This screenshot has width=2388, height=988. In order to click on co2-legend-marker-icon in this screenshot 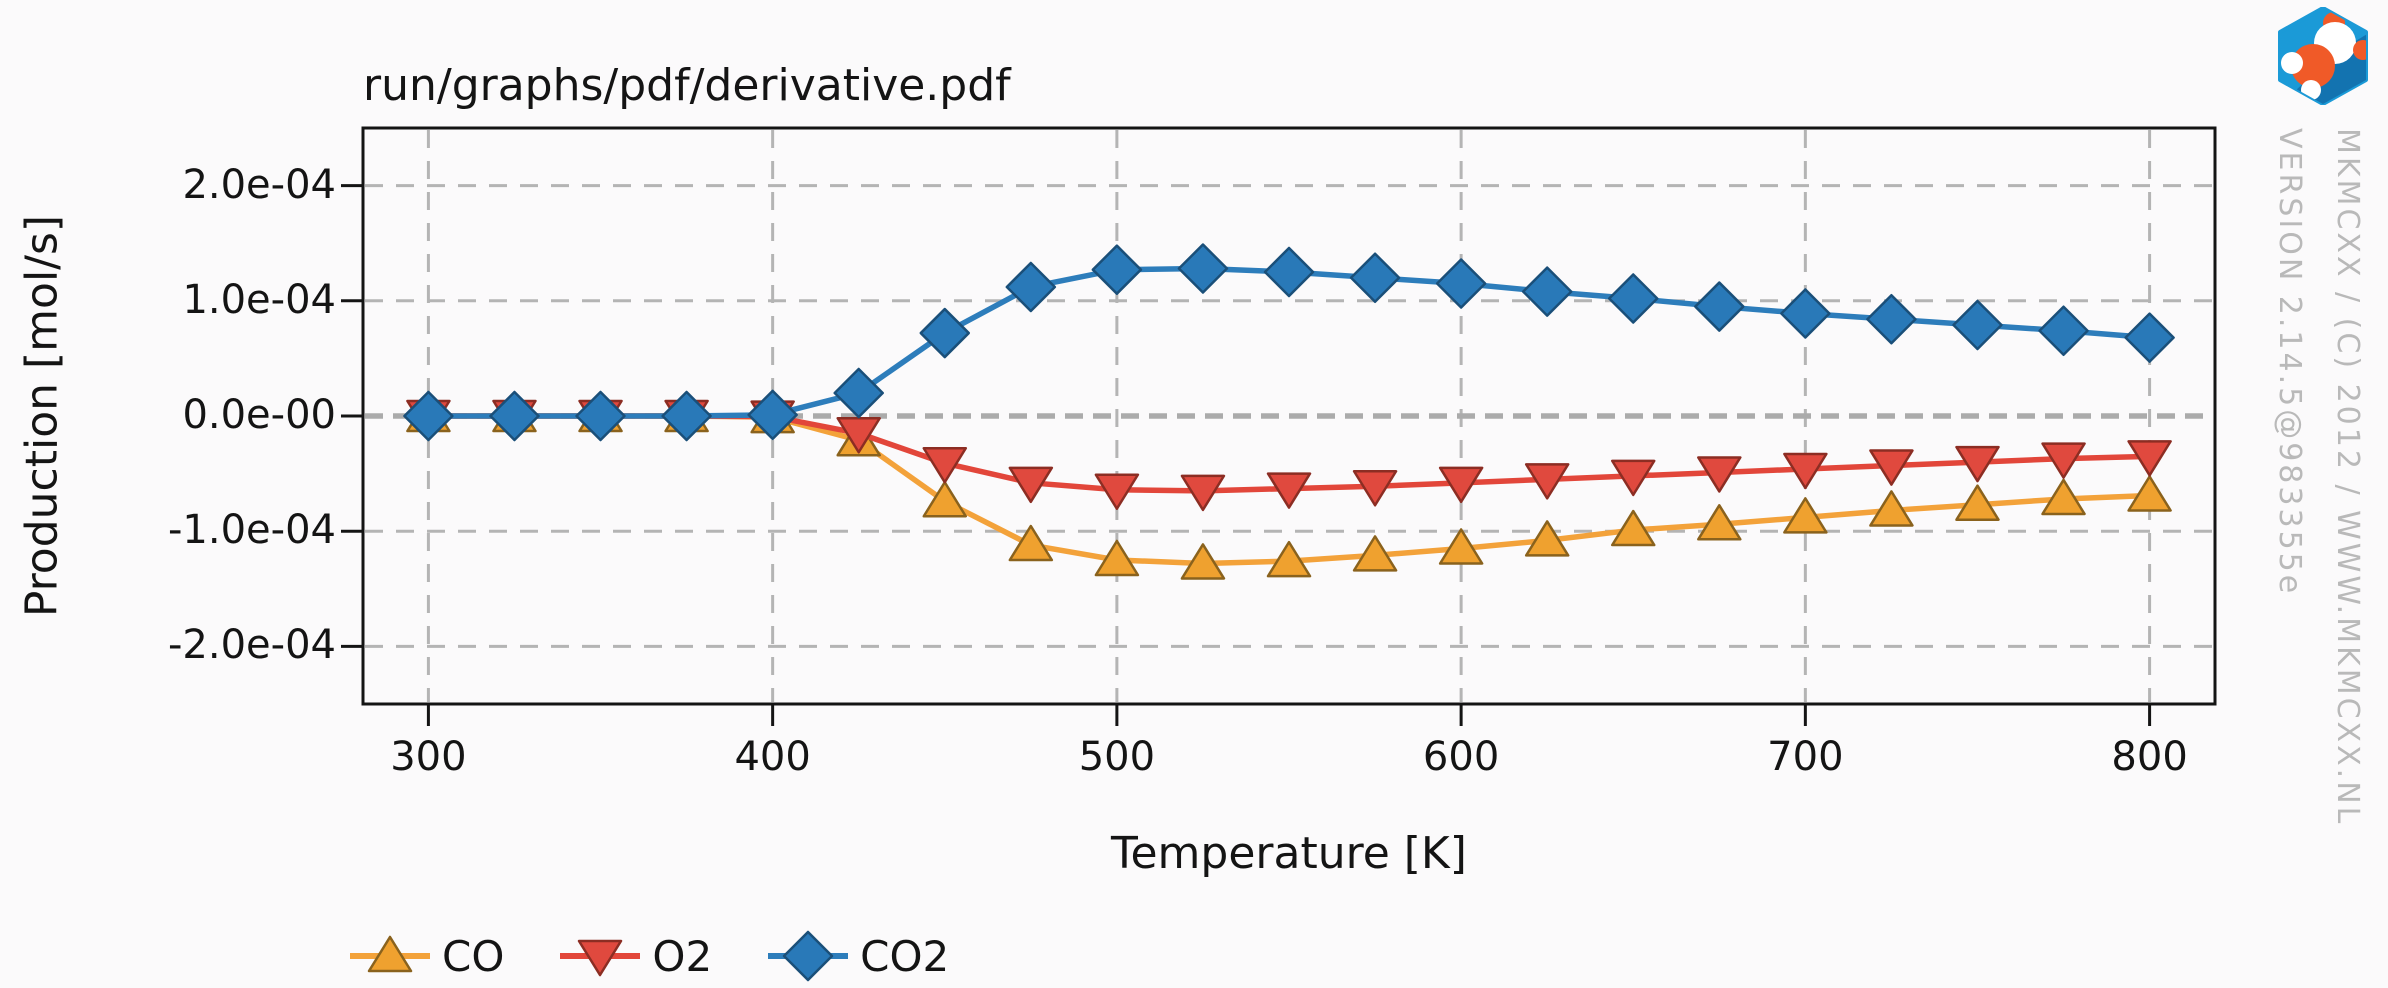, I will do `click(808, 956)`.